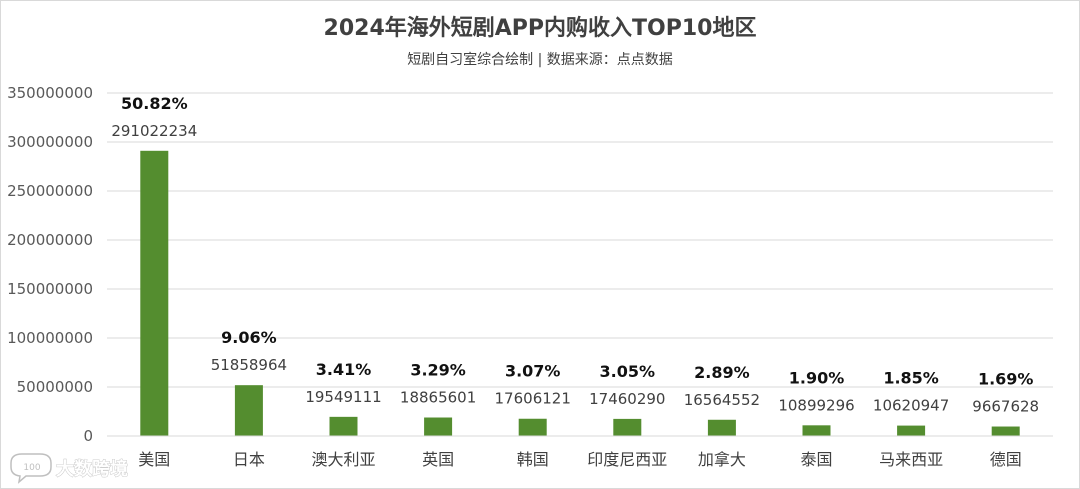  Describe the element at coordinates (911, 459) in the screenshot. I see `x-tick-label: 马来西亚` at that location.